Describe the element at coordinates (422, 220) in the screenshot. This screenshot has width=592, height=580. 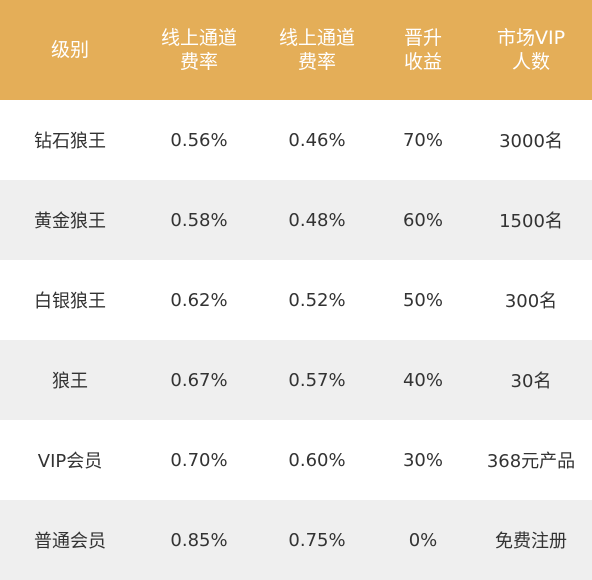
I see `cell-promotion: 60%` at that location.